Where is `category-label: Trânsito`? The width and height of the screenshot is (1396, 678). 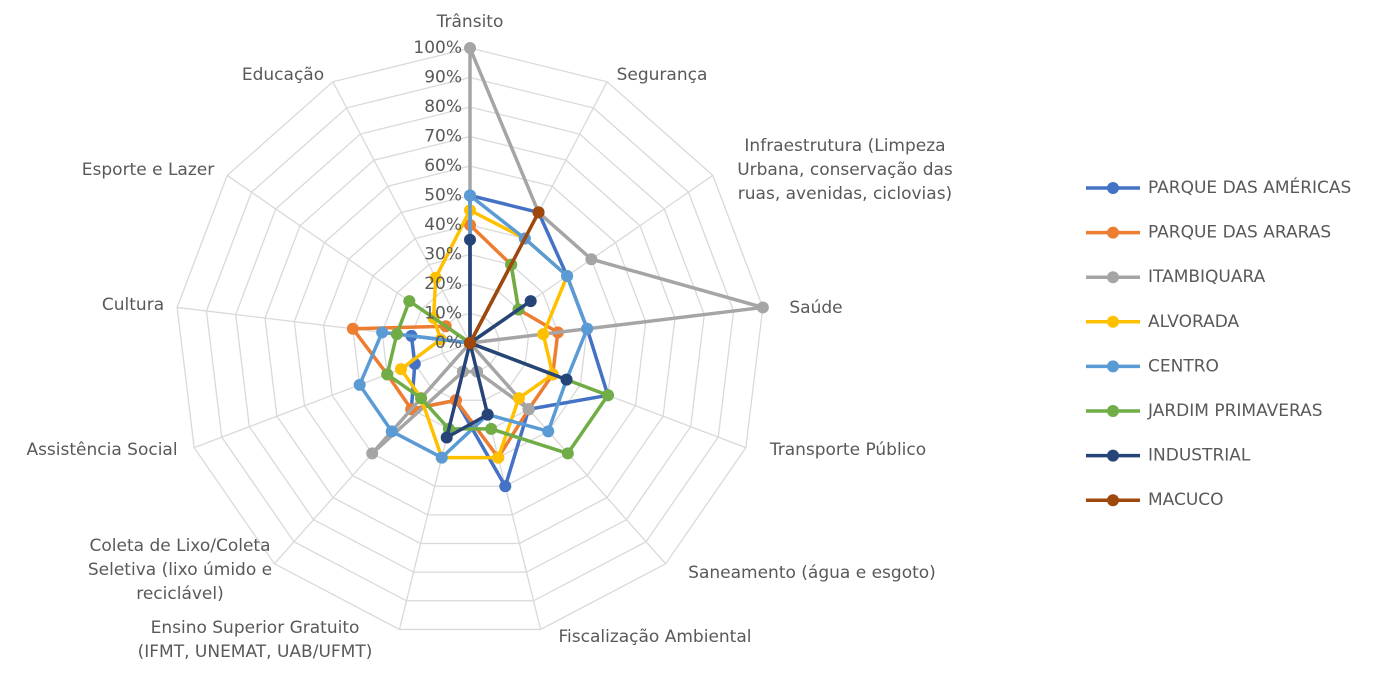
category-label: Trânsito is located at coordinates (470, 22).